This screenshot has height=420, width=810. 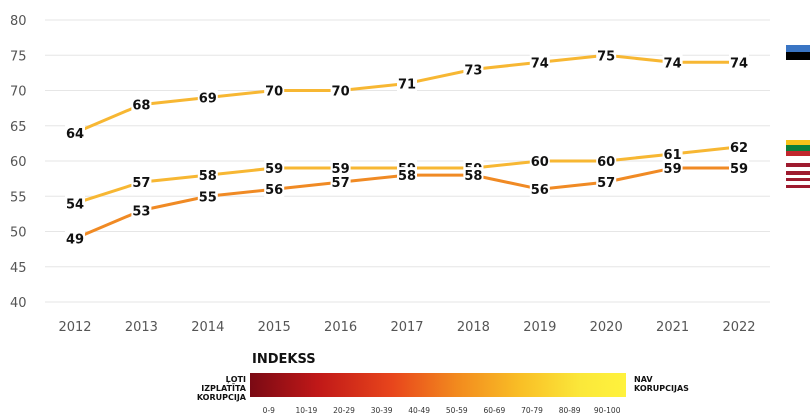 I want to click on y-tick-label: 80, so click(x=18, y=21).